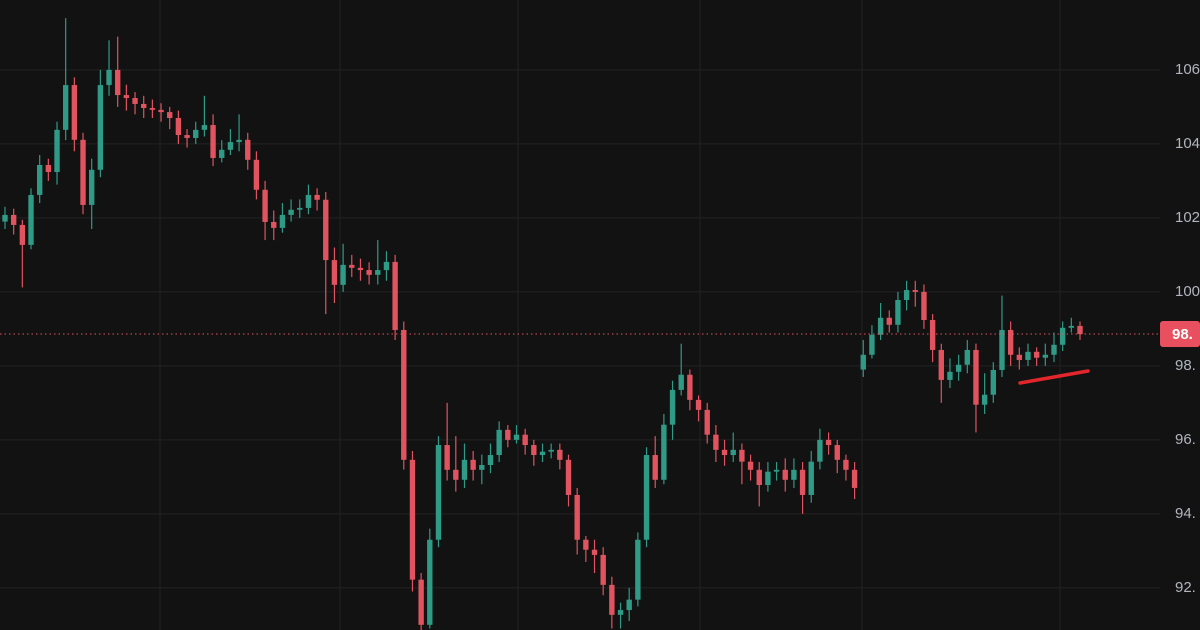  Describe the element at coordinates (1185, 587) in the screenshot. I see `y-tick-label: 92.` at that location.